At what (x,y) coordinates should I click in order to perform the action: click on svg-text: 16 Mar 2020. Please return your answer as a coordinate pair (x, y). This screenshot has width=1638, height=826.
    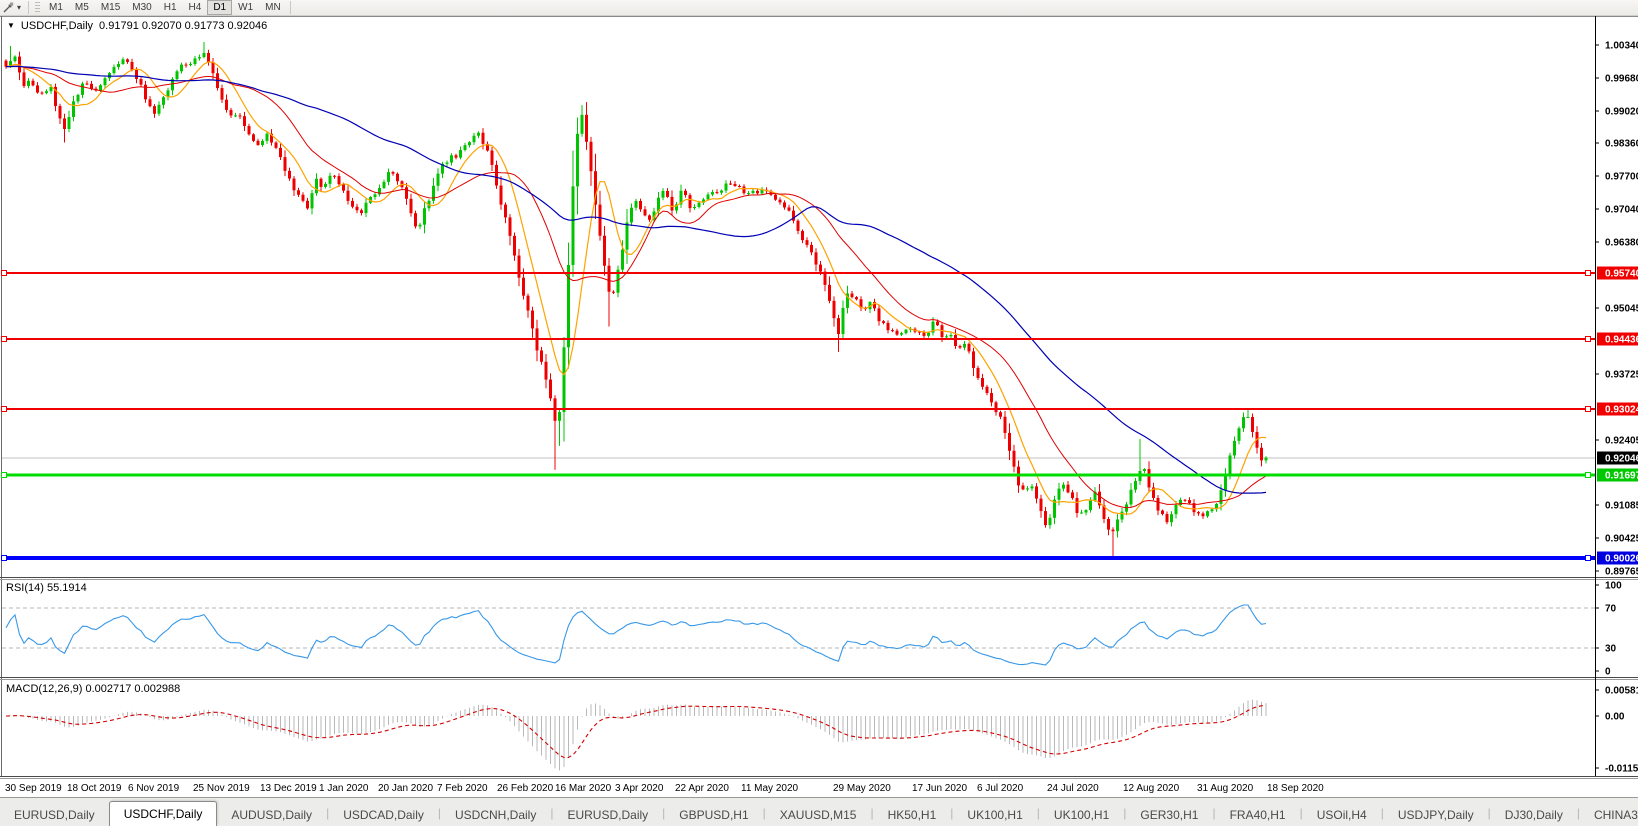
    Looking at the image, I should click on (583, 788).